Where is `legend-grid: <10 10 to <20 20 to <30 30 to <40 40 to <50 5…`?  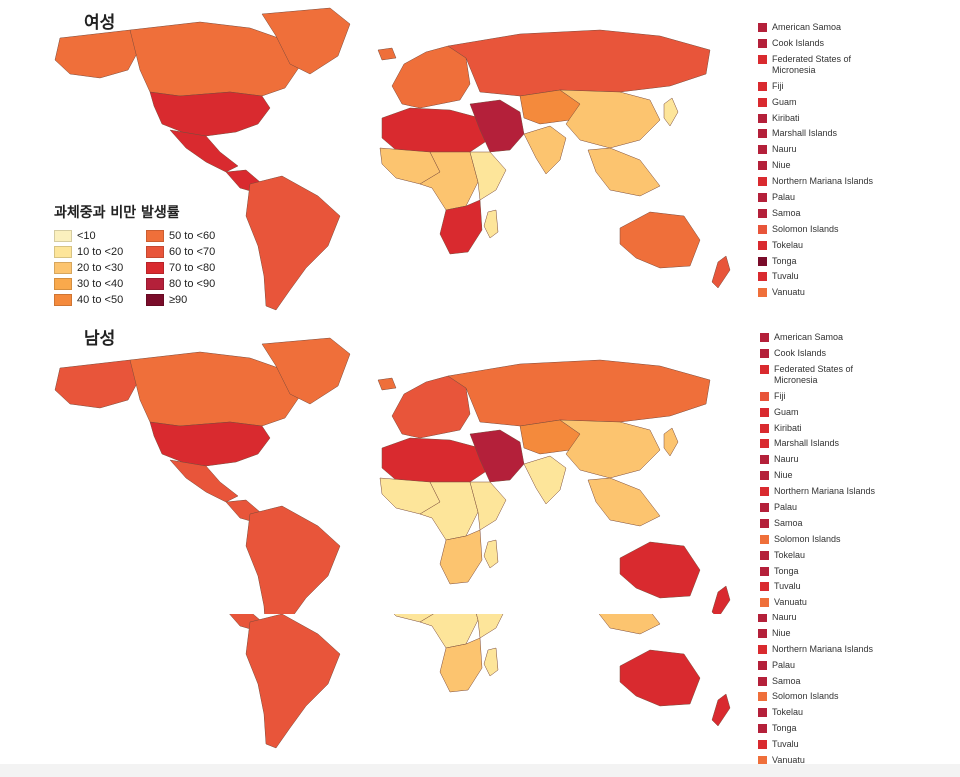 legend-grid: <10 10 to <20 20 to <30 30 to <40 40 to <50 5… is located at coordinates (146, 268).